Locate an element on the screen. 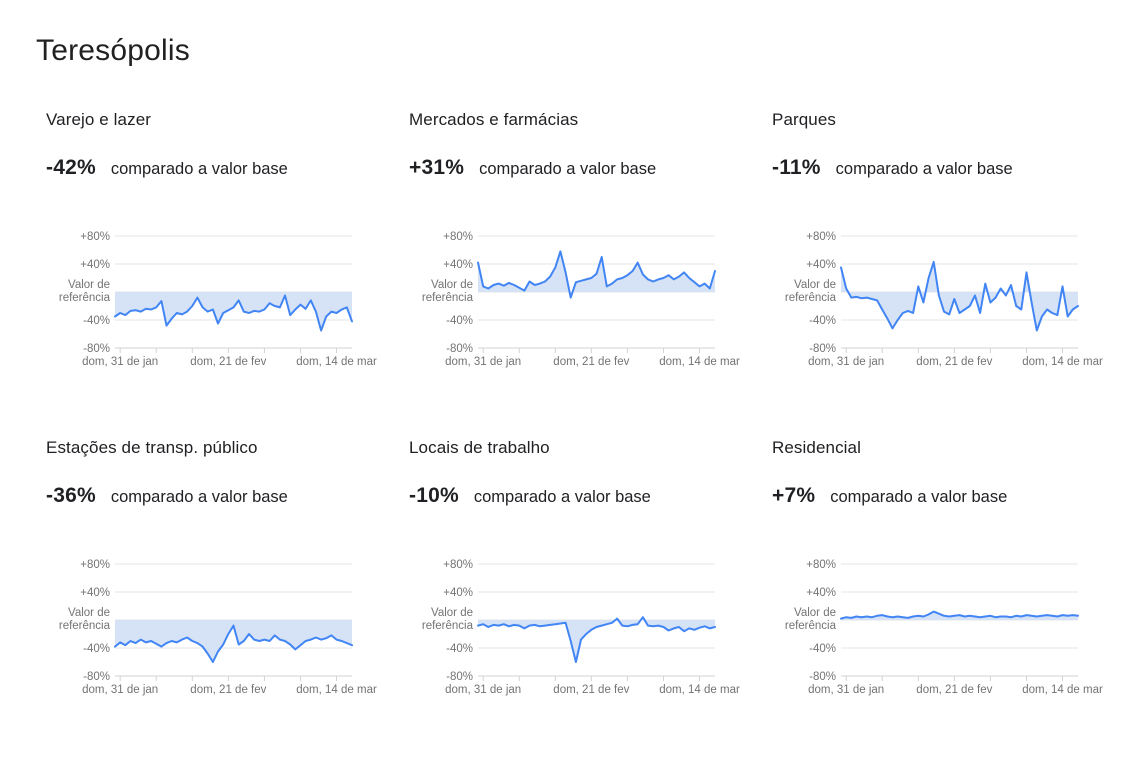 This screenshot has width=1147, height=760. delta-value: +31% is located at coordinates (437, 167).